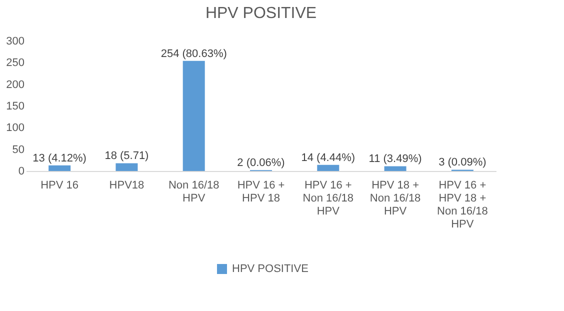 The image size is (564, 311). Describe the element at coordinates (194, 192) in the screenshot. I see `x-tick-label: Non 16/18 HPV` at that location.